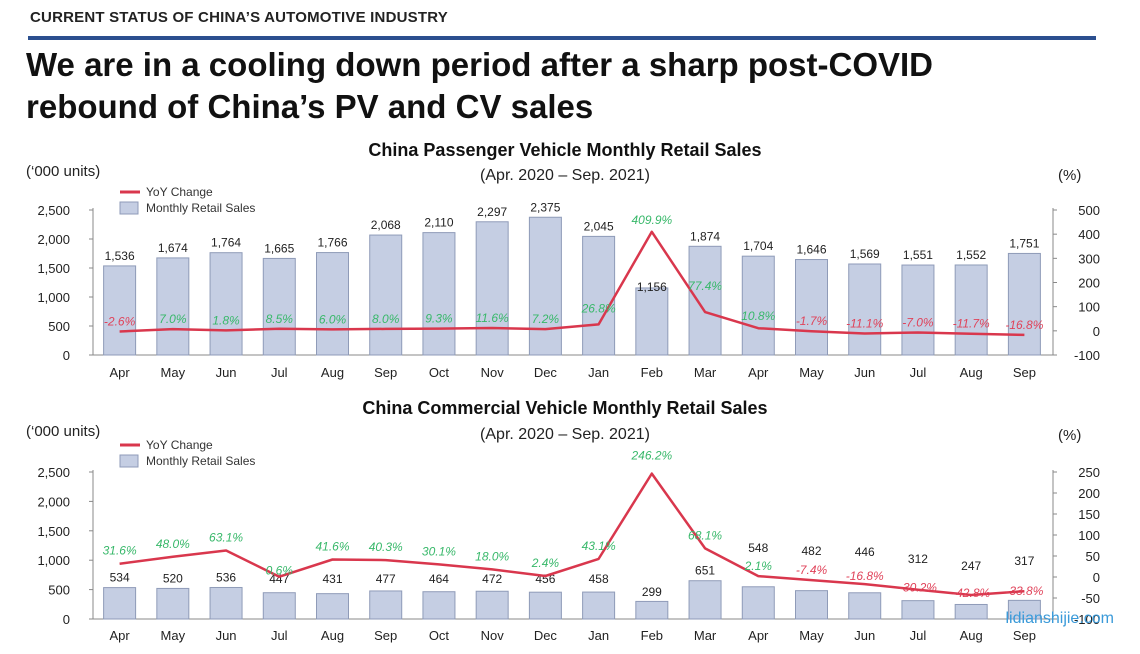 This screenshot has height=654, width=1140. Describe the element at coordinates (53, 210) in the screenshot. I see `chart1-y-tick-label: 2,500` at that location.